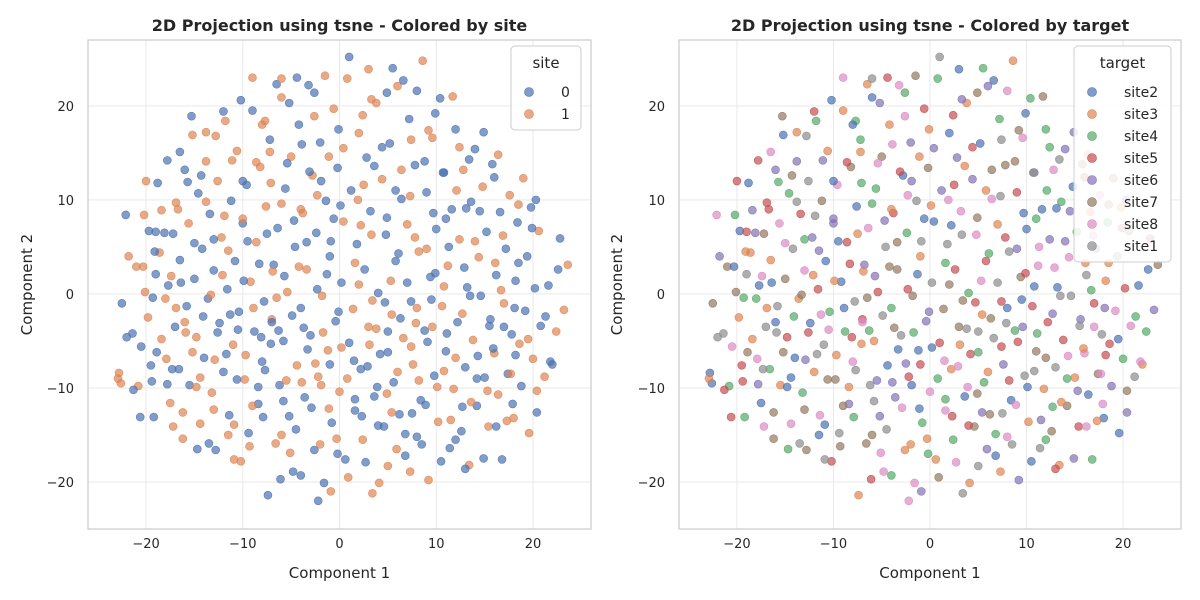 Image resolution: width=1200 pixels, height=600 pixels. What do you see at coordinates (1123, 63) in the screenshot?
I see `legend-title: target` at bounding box center [1123, 63].